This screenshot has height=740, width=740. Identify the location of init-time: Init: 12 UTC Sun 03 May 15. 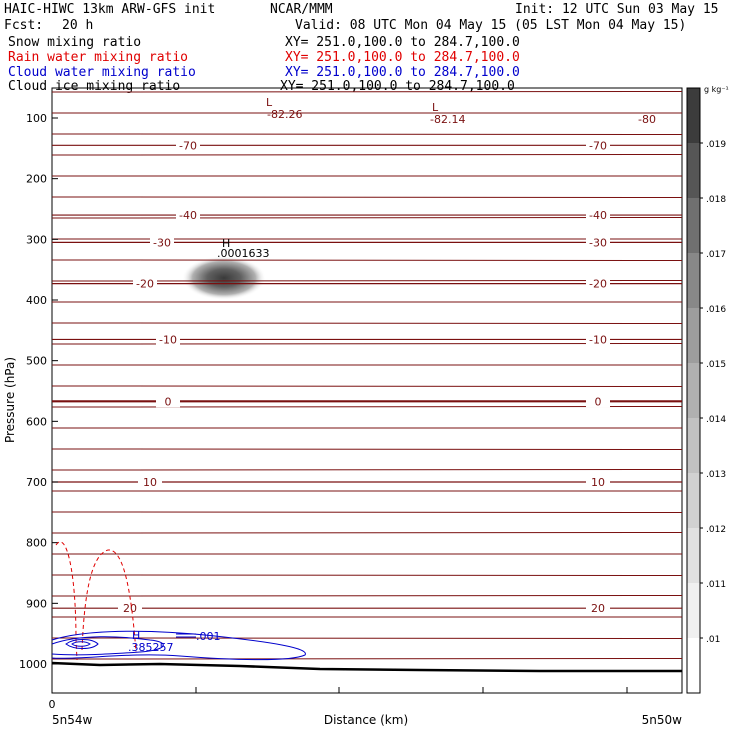
(617, 9).